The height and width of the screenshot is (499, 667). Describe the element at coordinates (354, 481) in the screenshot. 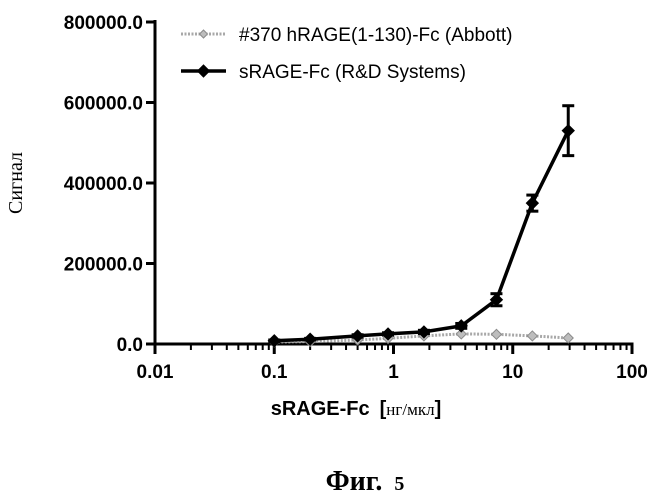

I see `figure-caption-text: Фиг.` at that location.